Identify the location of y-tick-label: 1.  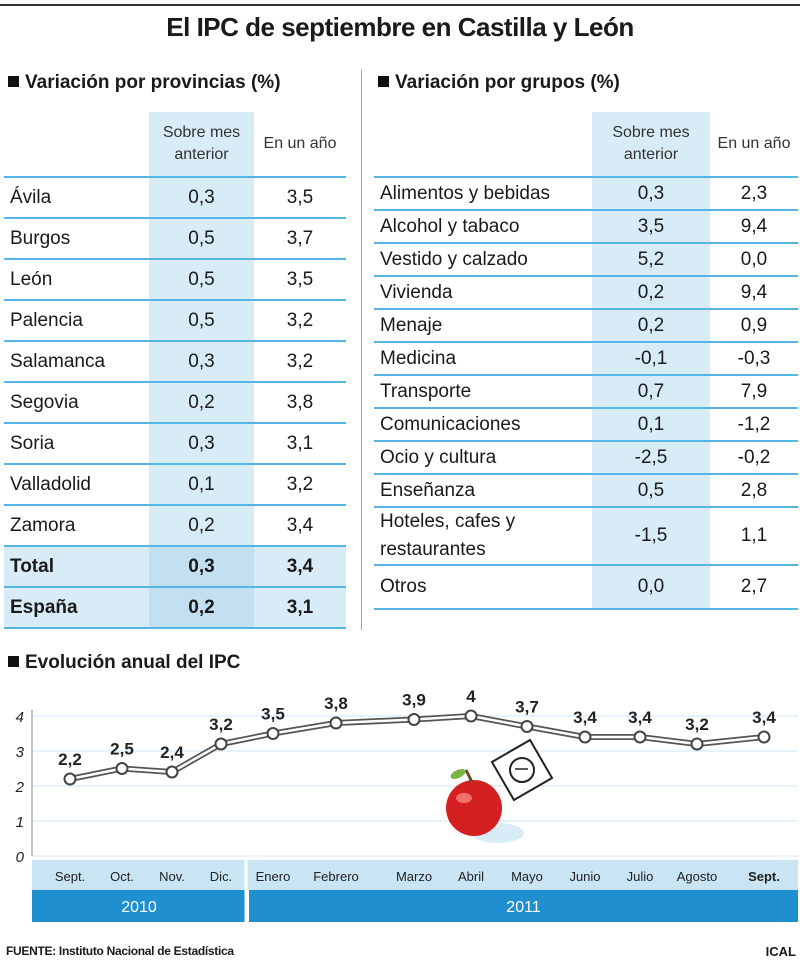
(20, 822).